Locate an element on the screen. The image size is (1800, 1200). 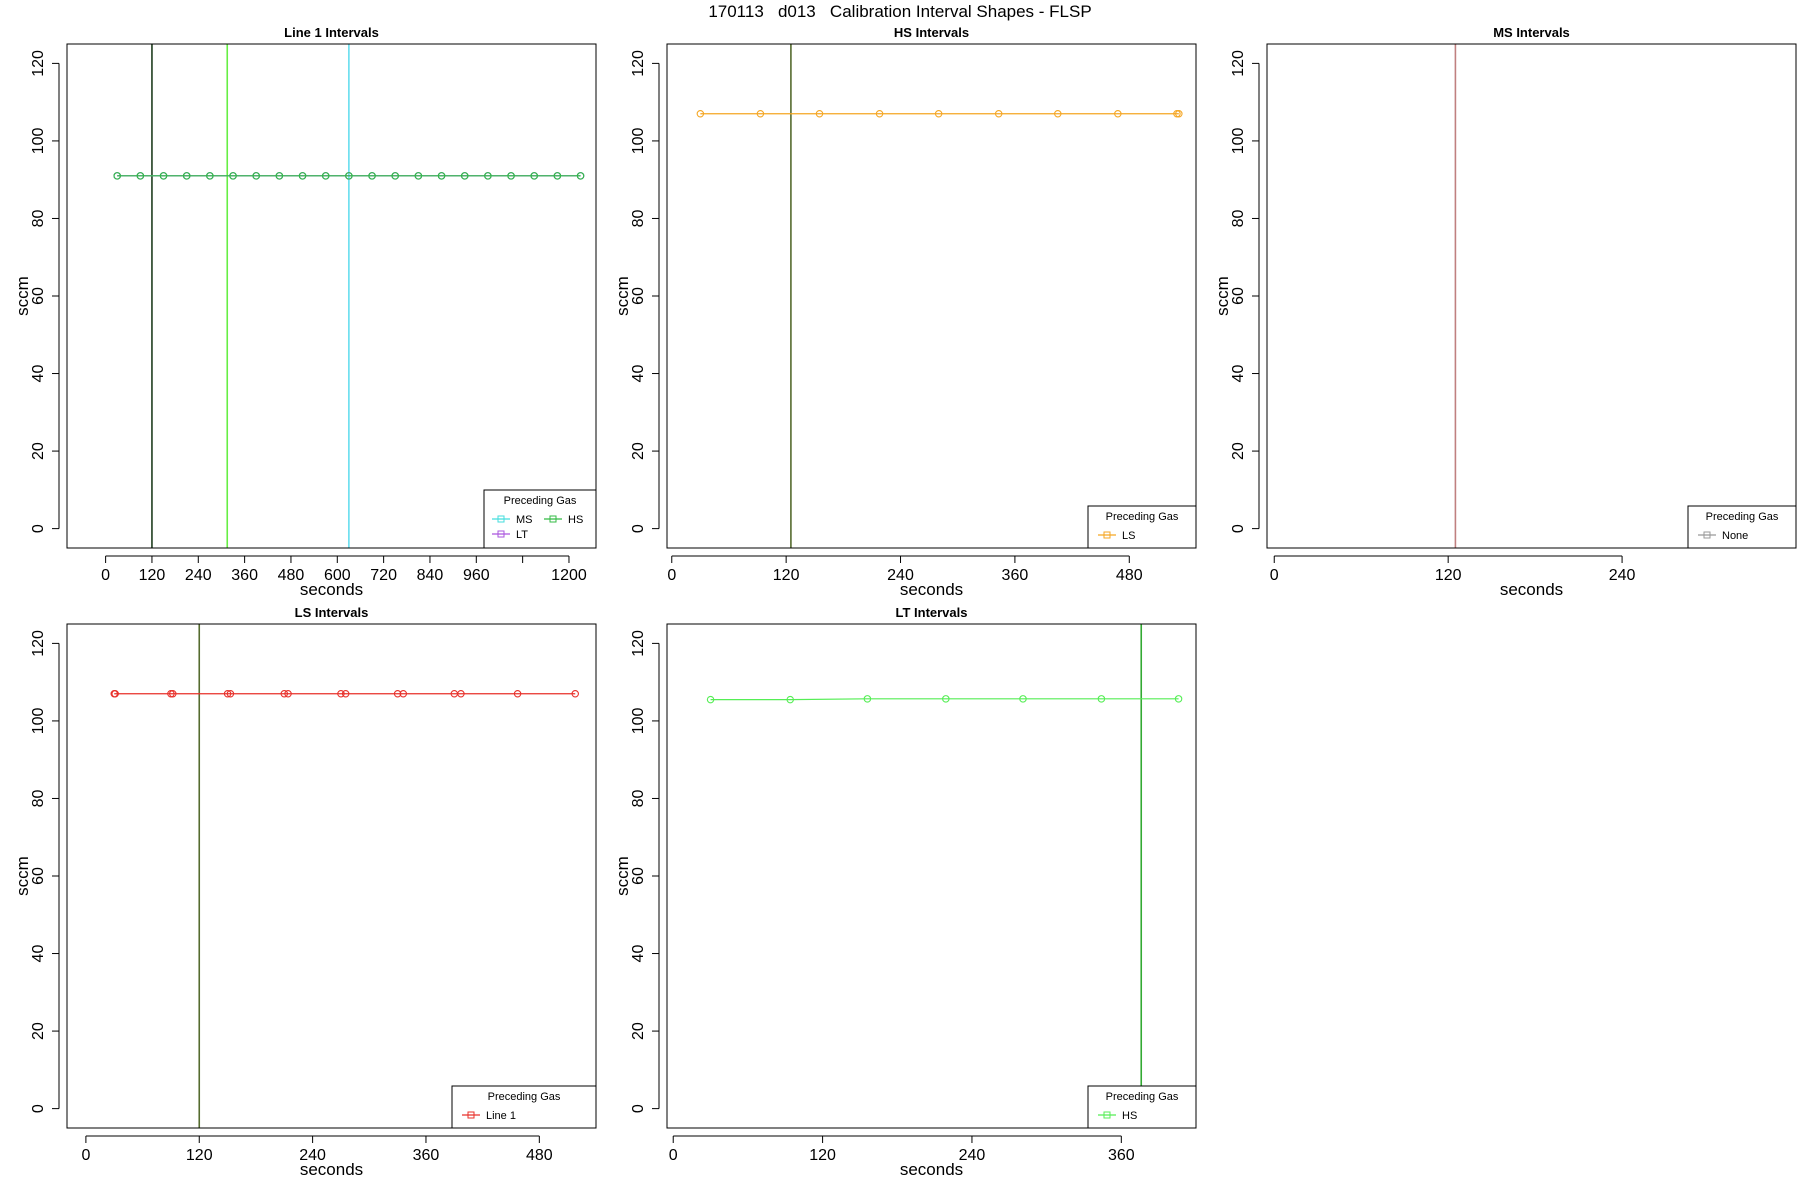
y-tick-label: 20 is located at coordinates (38, 1031).